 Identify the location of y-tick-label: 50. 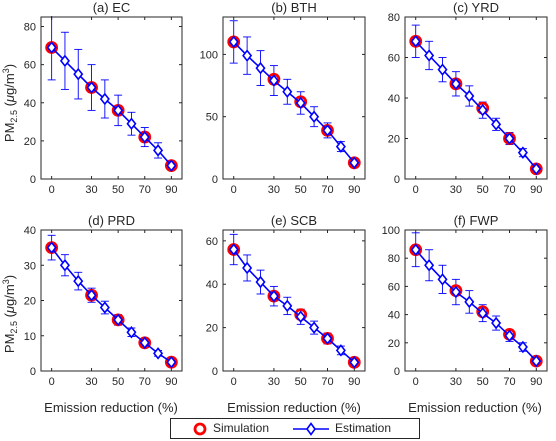
(212, 118).